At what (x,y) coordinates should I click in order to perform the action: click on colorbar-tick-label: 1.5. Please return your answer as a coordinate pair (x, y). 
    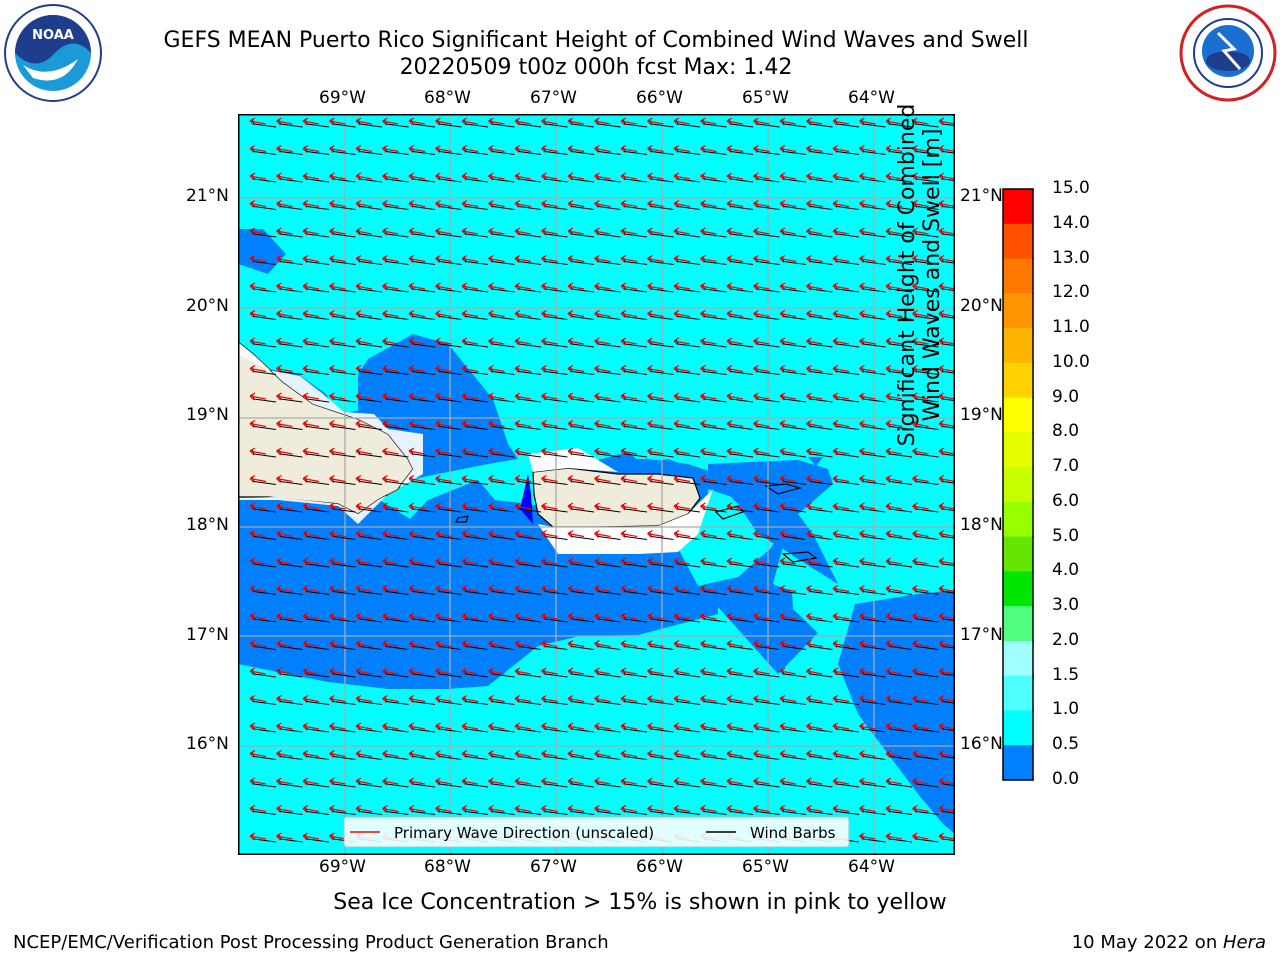
    Looking at the image, I should click on (1066, 674).